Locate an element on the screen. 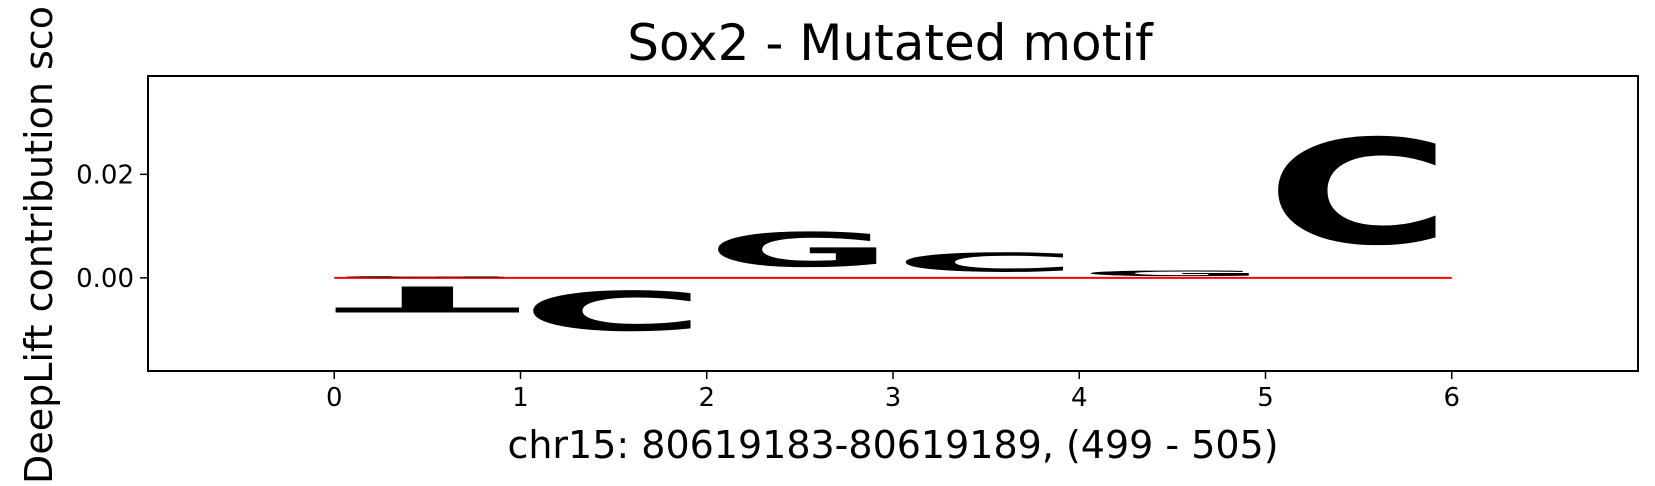  y-axis-label: DeepLift contribution sco is located at coordinates (39, 245).